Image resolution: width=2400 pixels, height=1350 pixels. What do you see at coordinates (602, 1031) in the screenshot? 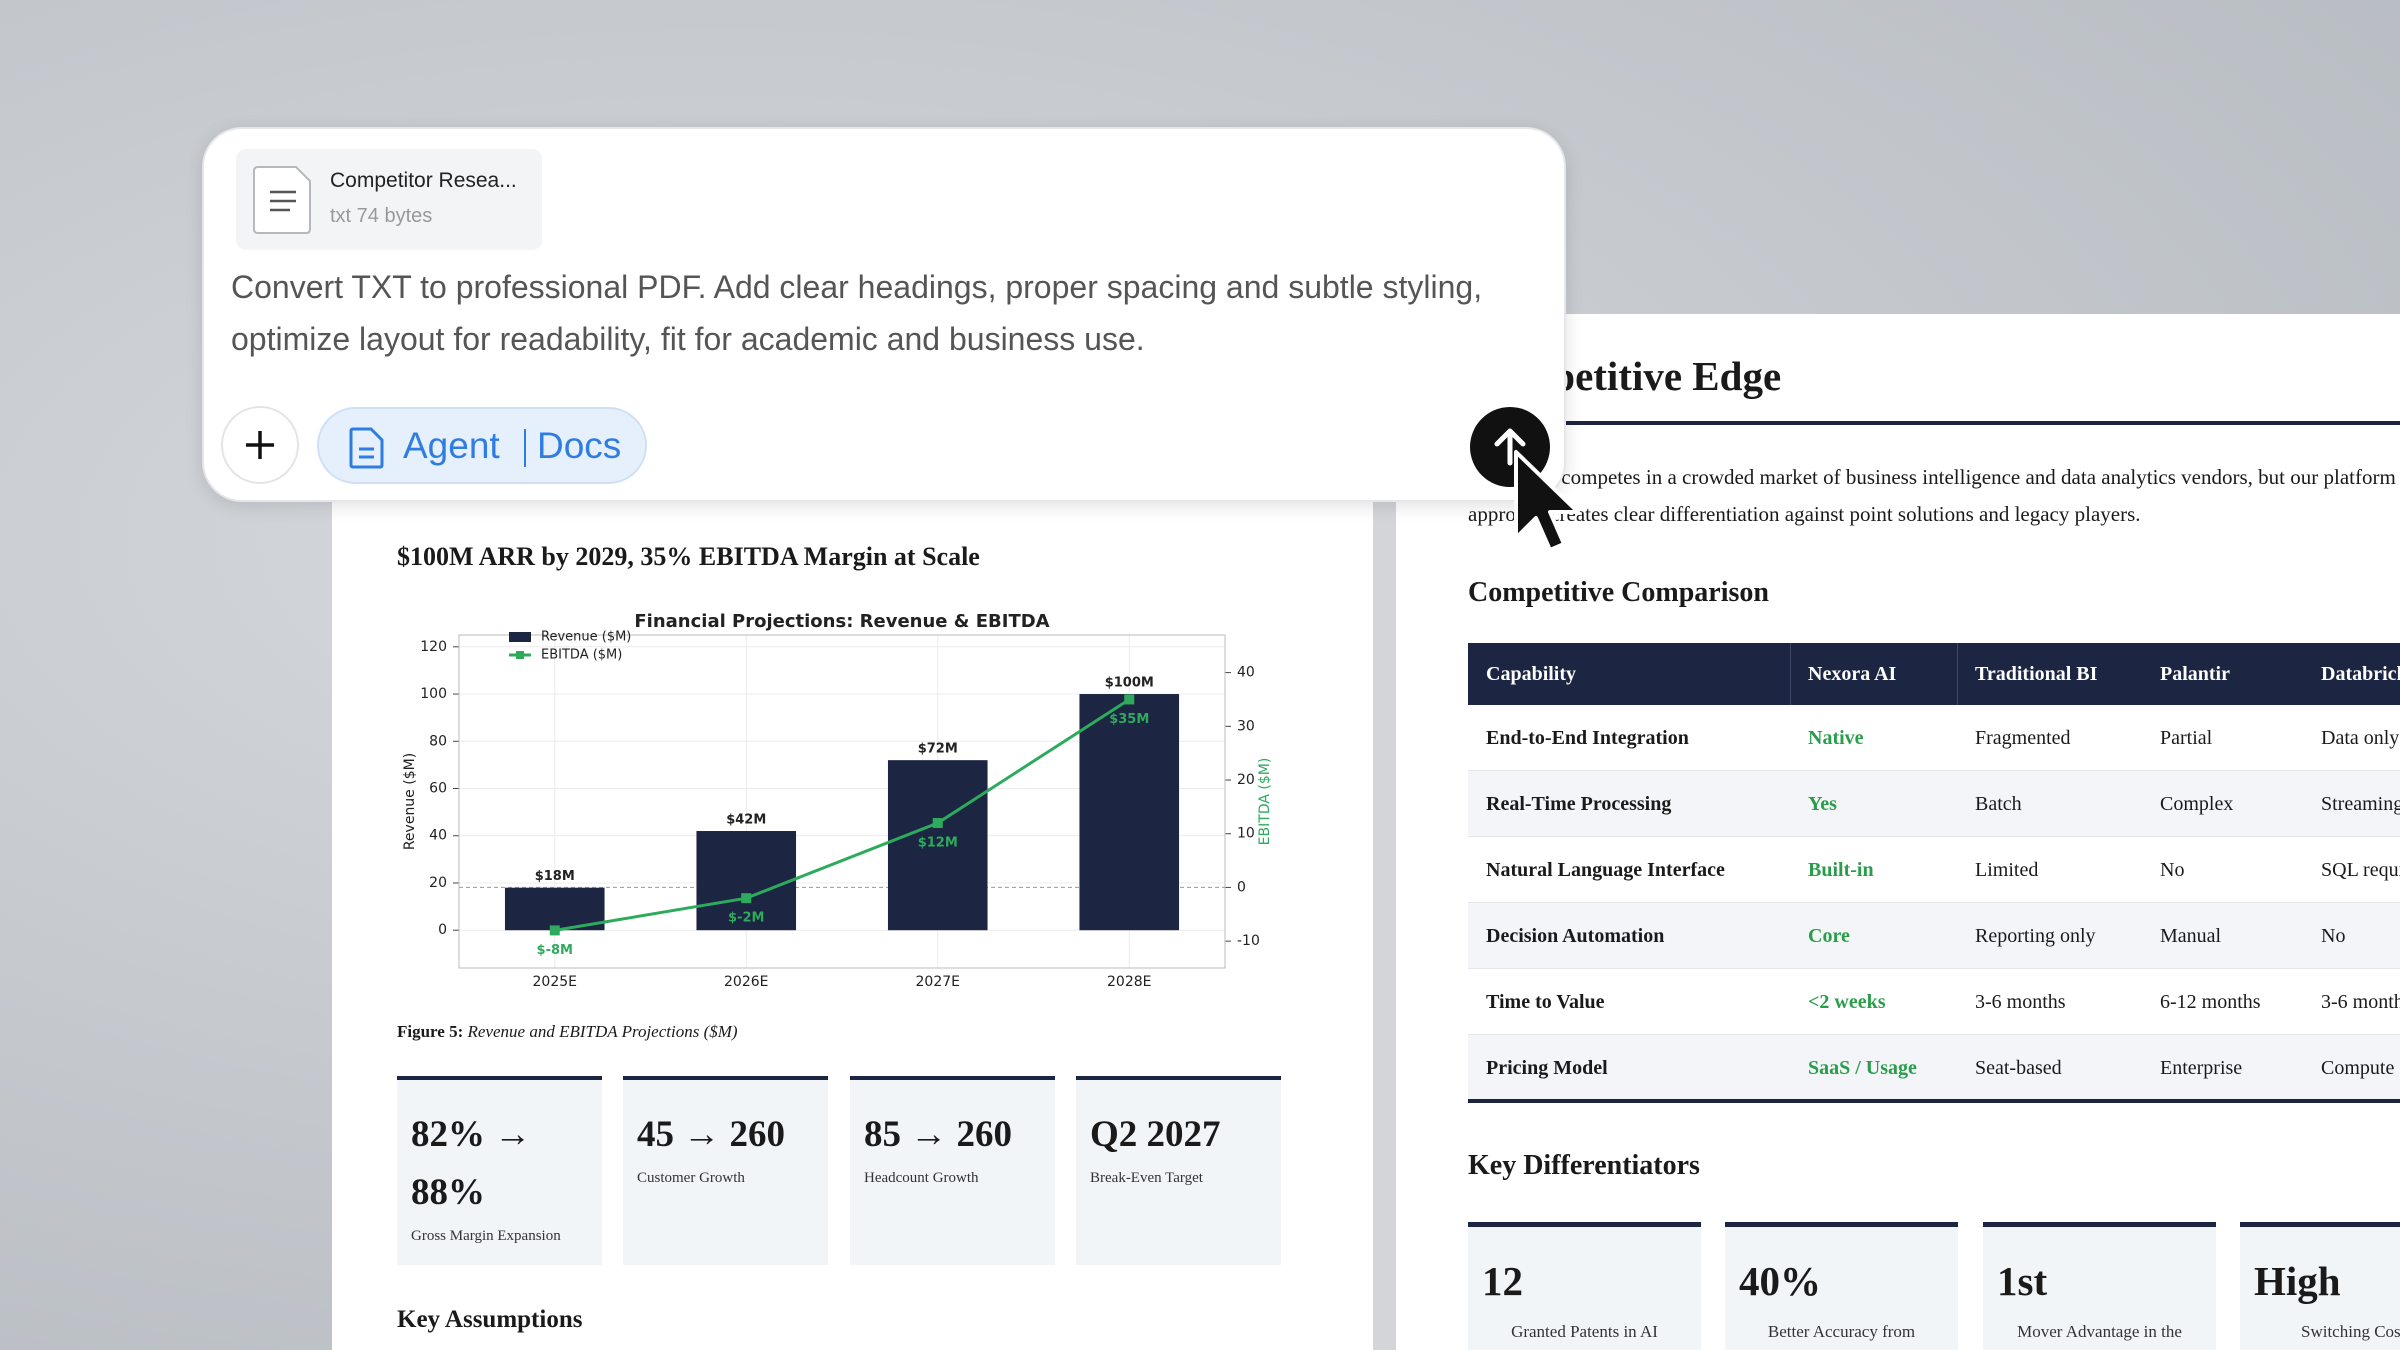
I see `caption-text: Revenue and EBITDA Projections ($M)` at bounding box center [602, 1031].